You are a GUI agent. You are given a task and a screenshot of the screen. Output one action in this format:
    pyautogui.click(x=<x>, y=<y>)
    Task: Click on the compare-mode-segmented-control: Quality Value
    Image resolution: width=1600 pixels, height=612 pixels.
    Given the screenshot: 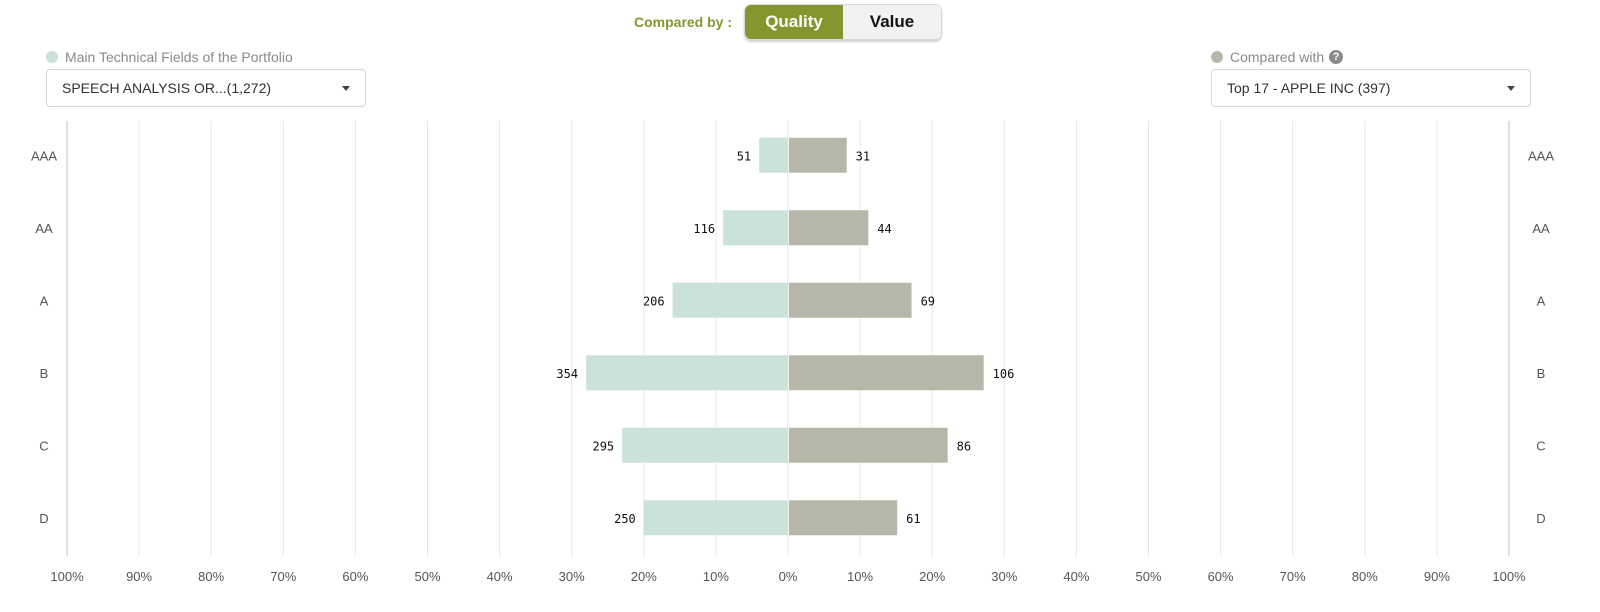 What is the action you would take?
    pyautogui.click(x=843, y=22)
    